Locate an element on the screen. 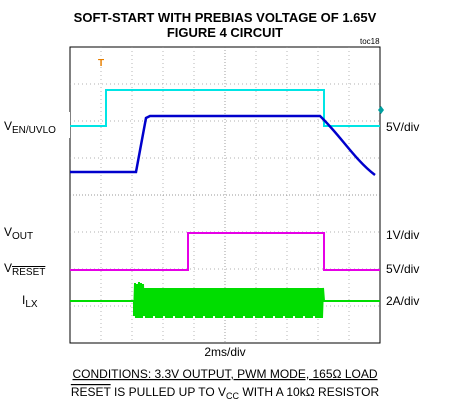 The width and height of the screenshot is (450, 408). ch3-scale: 5V/div is located at coordinates (402, 269).